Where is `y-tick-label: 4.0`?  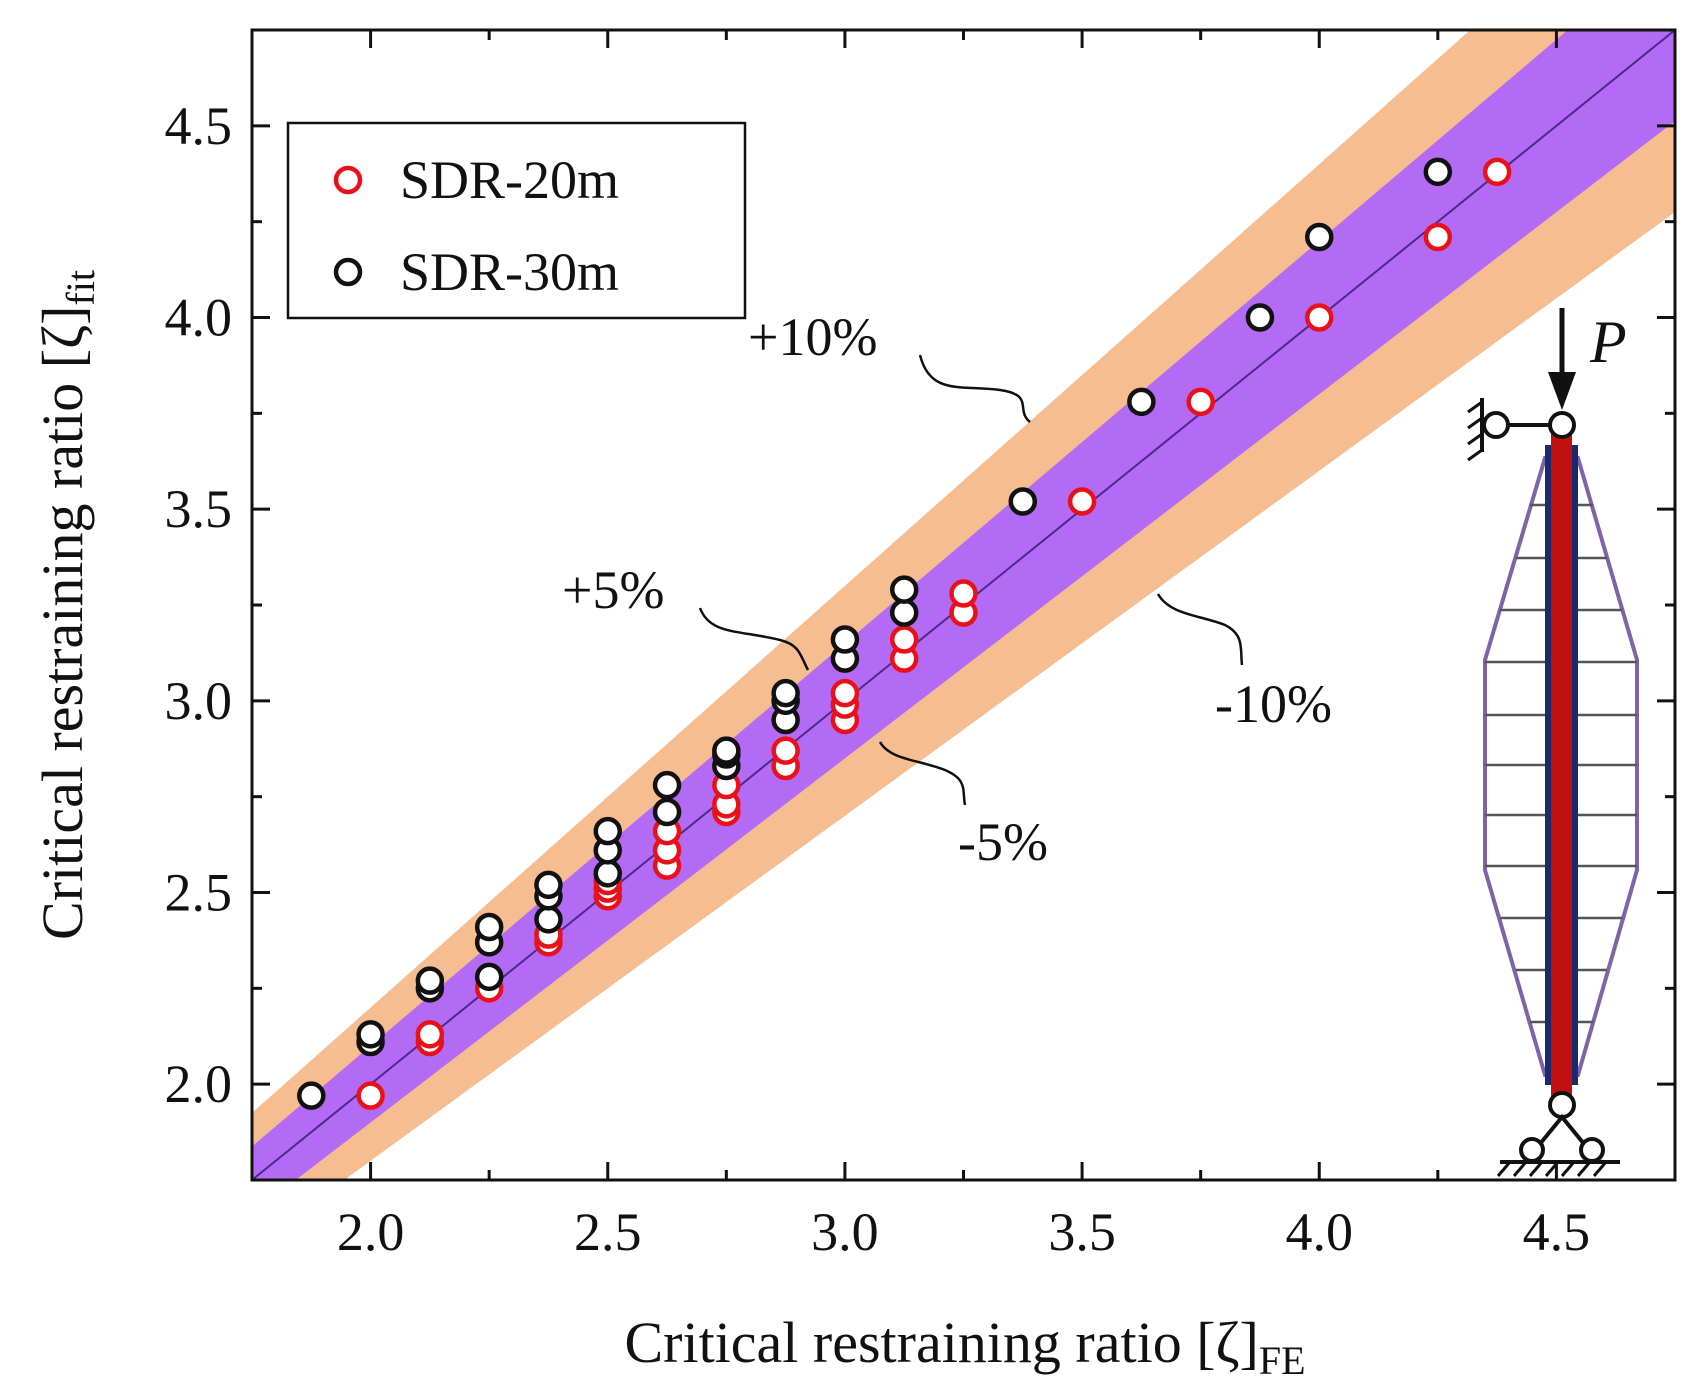
y-tick-label: 4.0 is located at coordinates (199, 318).